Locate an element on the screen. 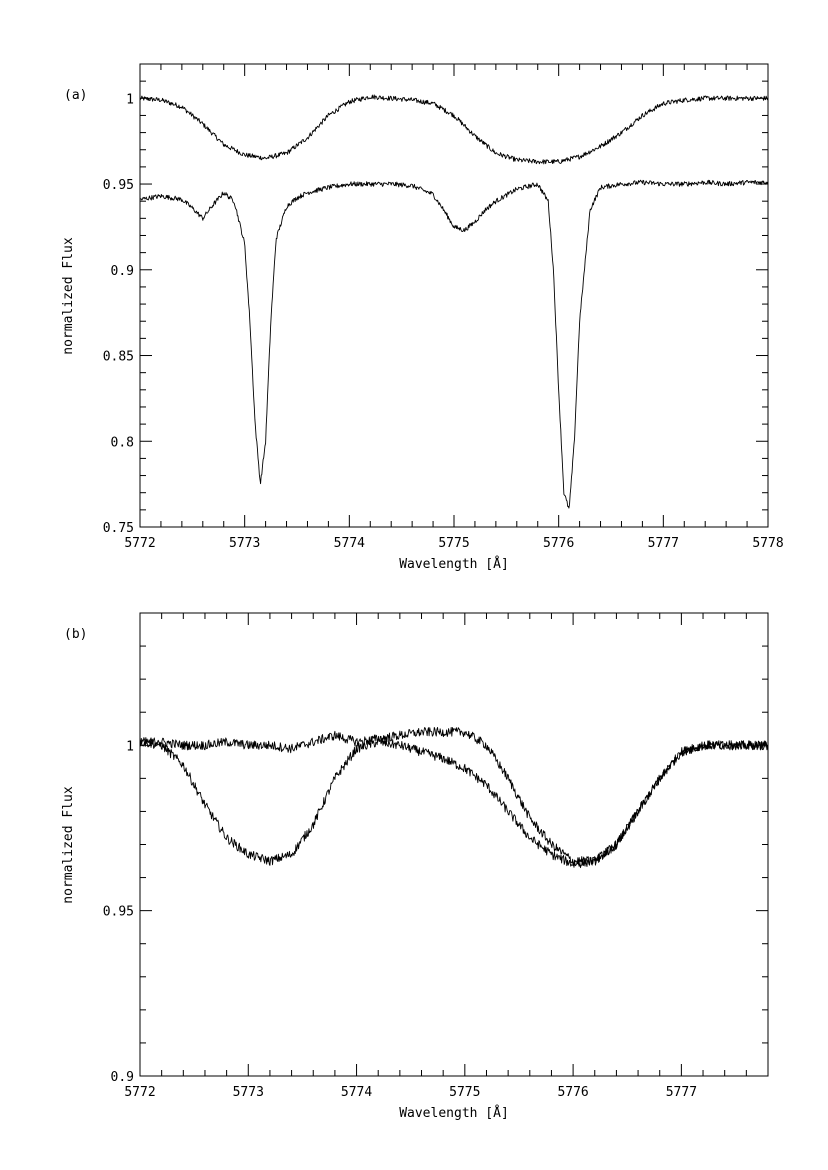 Image resolution: width=828 pixels, height=1170 pixels. panel-a-label: (a) is located at coordinates (75, 95).